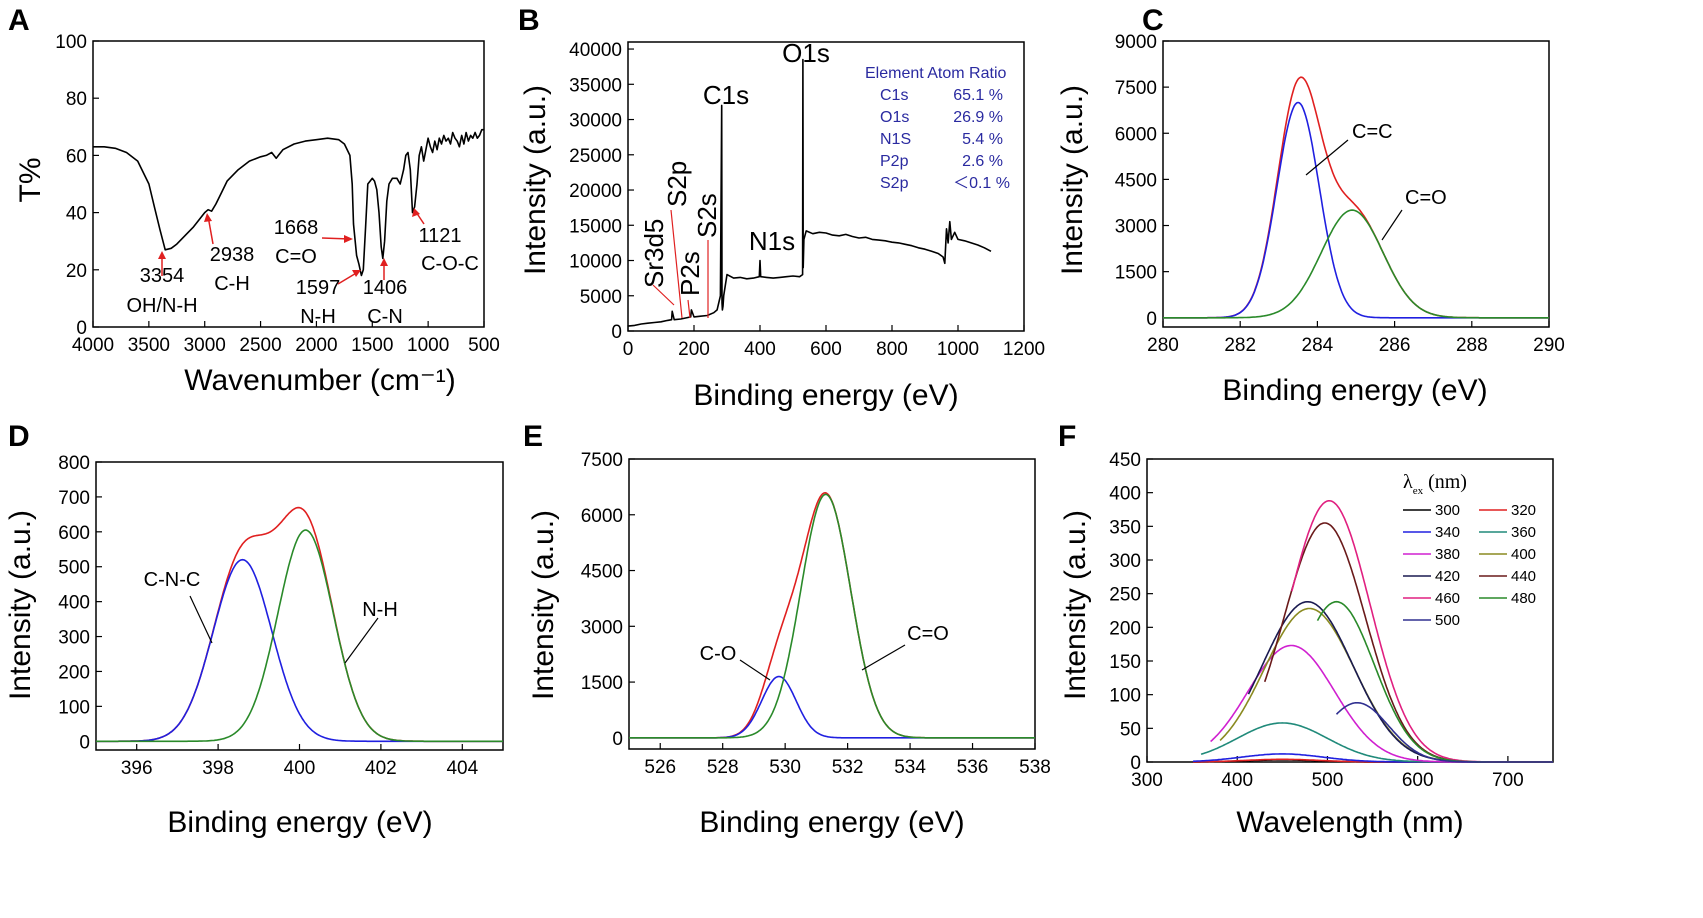 This screenshot has width=1703, height=918. What do you see at coordinates (19, 20) in the screenshot?
I see `panel-letter-a: A` at bounding box center [19, 20].